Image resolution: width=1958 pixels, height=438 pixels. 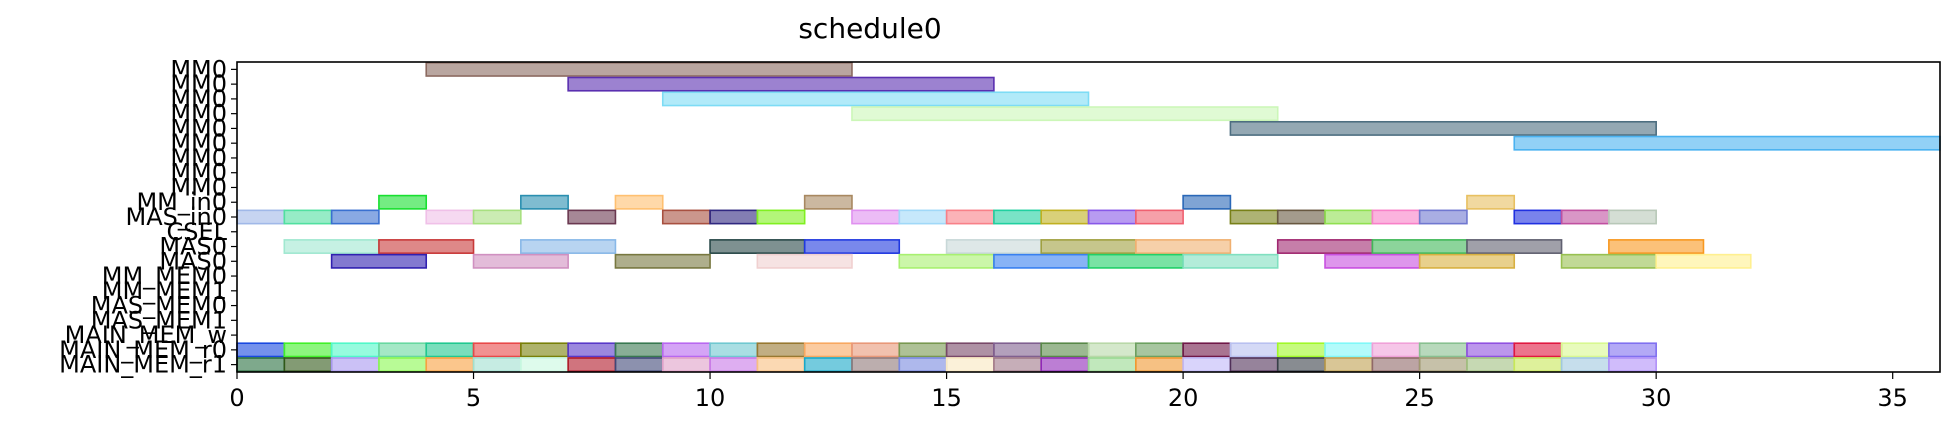 What do you see at coordinates (181, 202) in the screenshot?
I see `row-label: MM_in0` at bounding box center [181, 202].